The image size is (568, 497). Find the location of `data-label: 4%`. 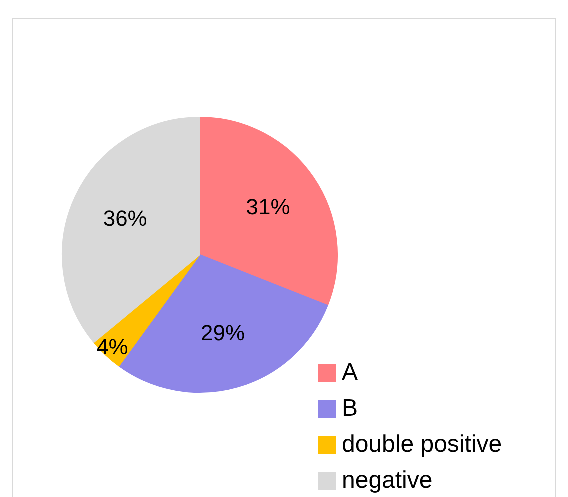

data-label: 4% is located at coordinates (112, 347).